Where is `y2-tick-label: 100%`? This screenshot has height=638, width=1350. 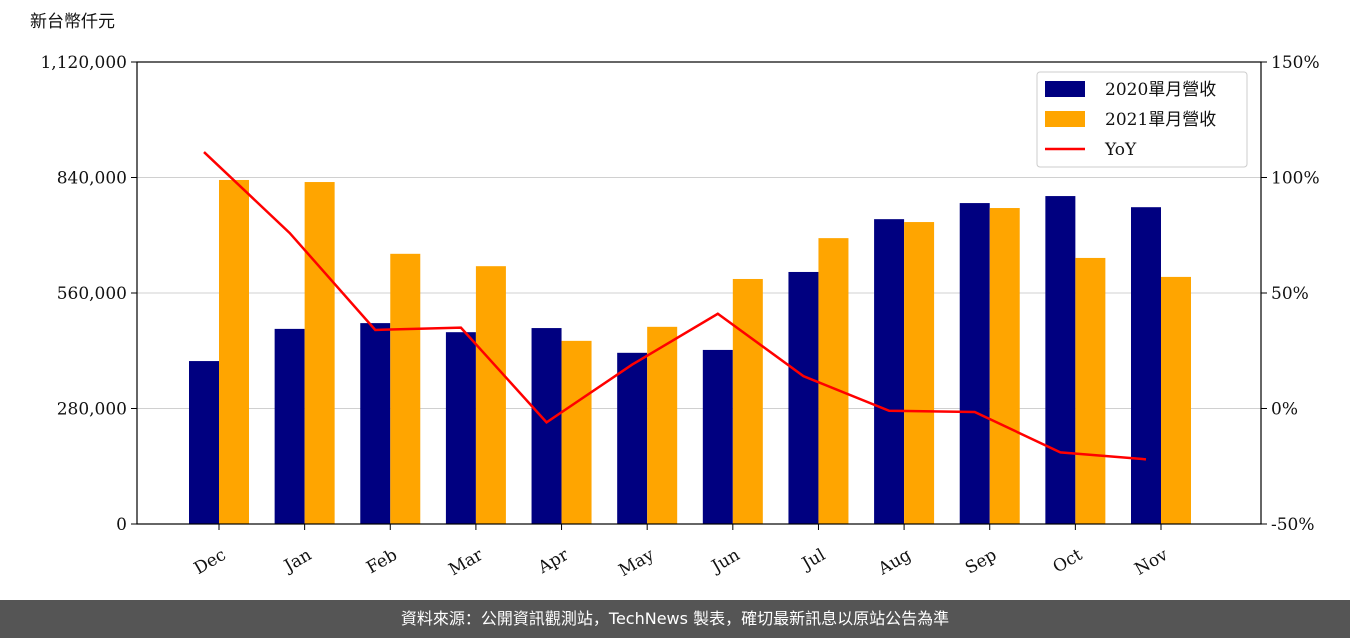
y2-tick-label: 100% is located at coordinates (1295, 179).